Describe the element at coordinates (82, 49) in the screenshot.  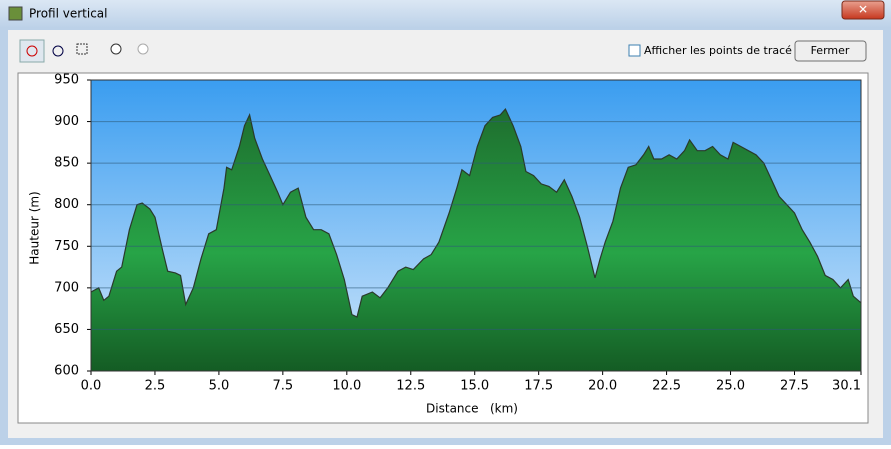
I see `tool-zoom-box` at that location.